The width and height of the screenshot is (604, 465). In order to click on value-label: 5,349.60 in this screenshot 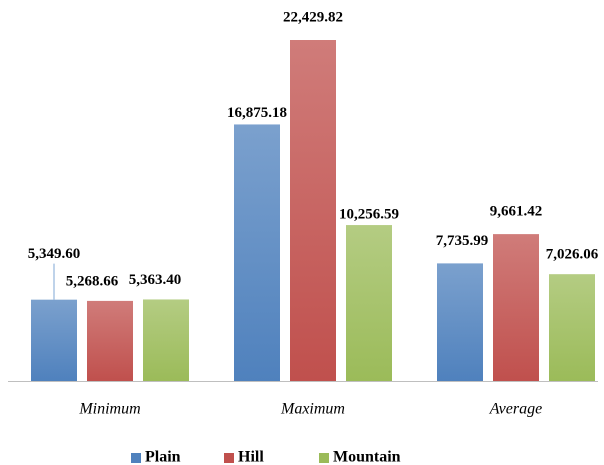, I will do `click(54, 254)`.